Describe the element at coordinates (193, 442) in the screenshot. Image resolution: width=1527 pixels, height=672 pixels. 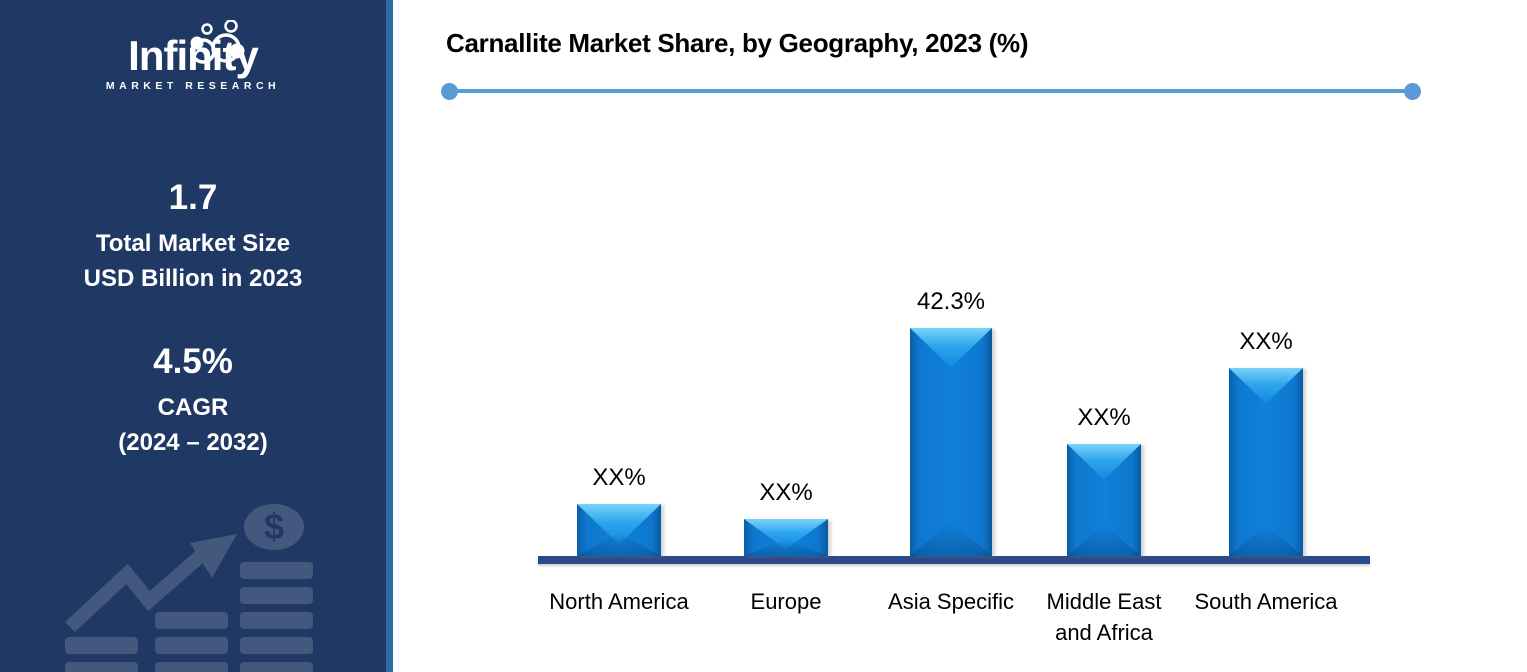
I see `cagr-period: (2024 – 2032)` at that location.